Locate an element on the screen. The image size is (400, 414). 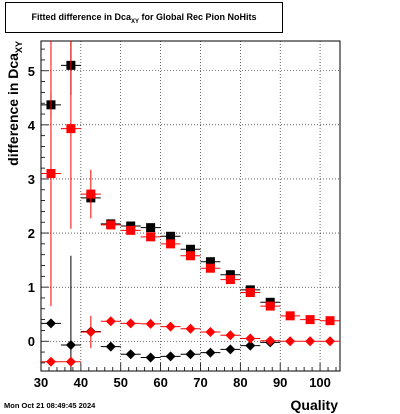
x-tick-label: 40 is located at coordinates (81, 382).